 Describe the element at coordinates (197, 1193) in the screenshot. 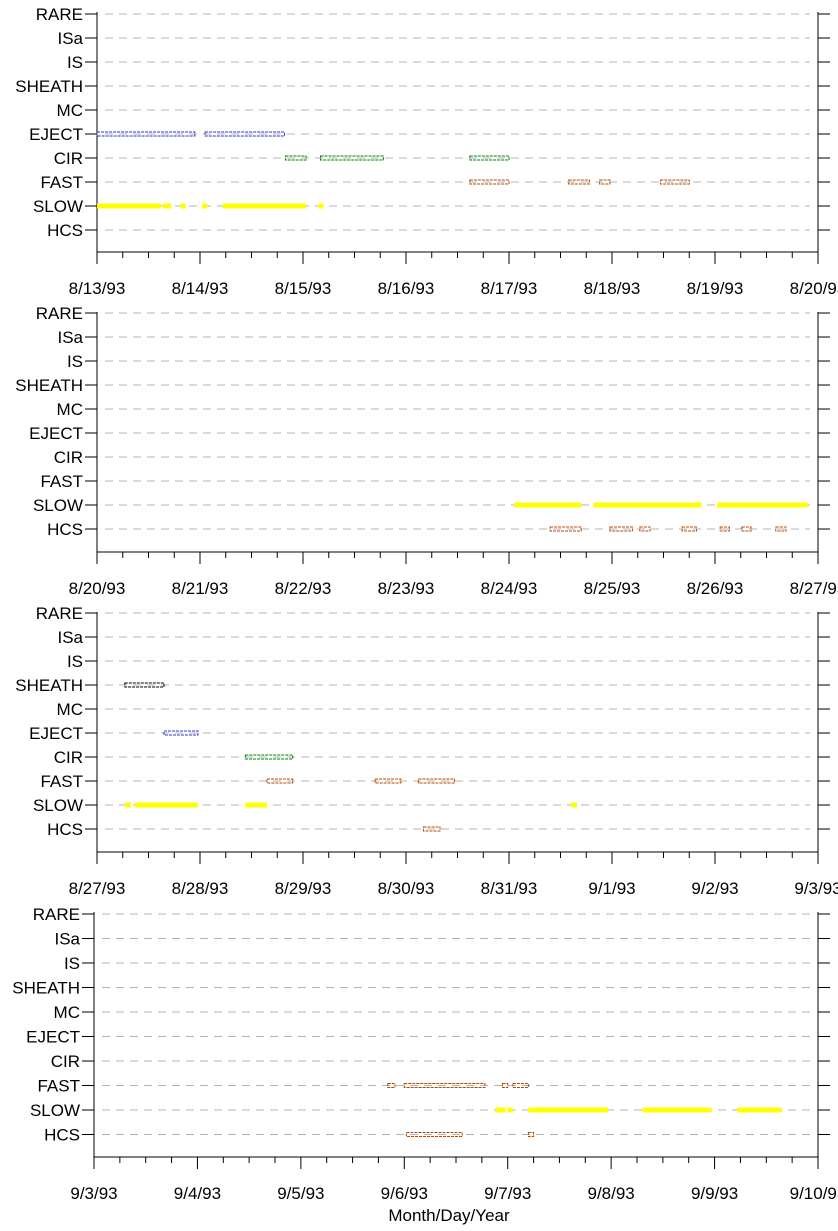

I see `x-tick-label: 9/4/93` at that location.